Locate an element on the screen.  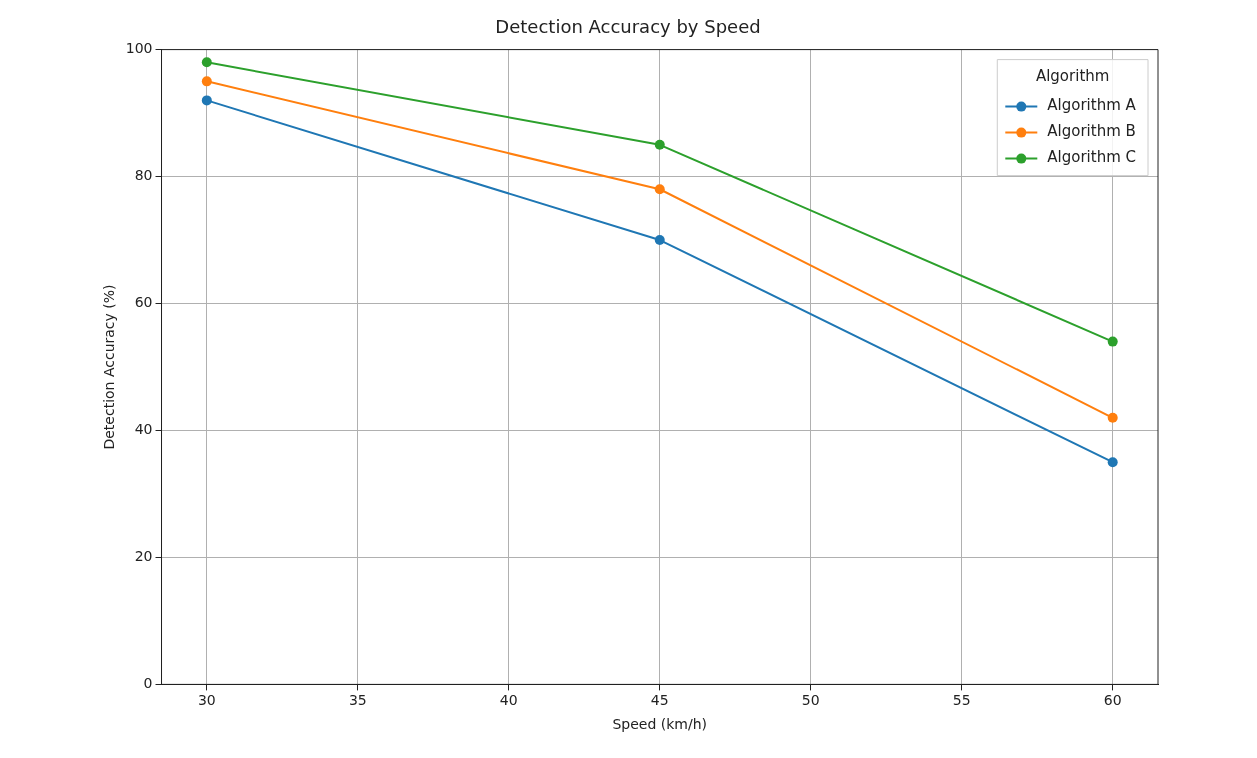
x-tick-label: 45 is located at coordinates (659, 700).